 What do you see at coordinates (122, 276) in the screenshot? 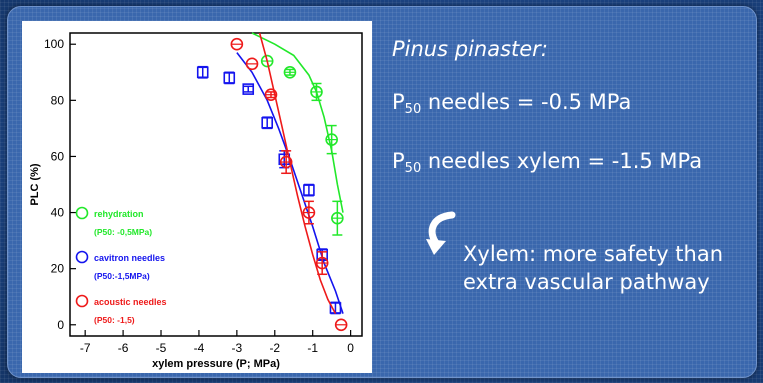
I see `legend-cavitron-needles-annotation: (P50:-1,5MPa)` at bounding box center [122, 276].